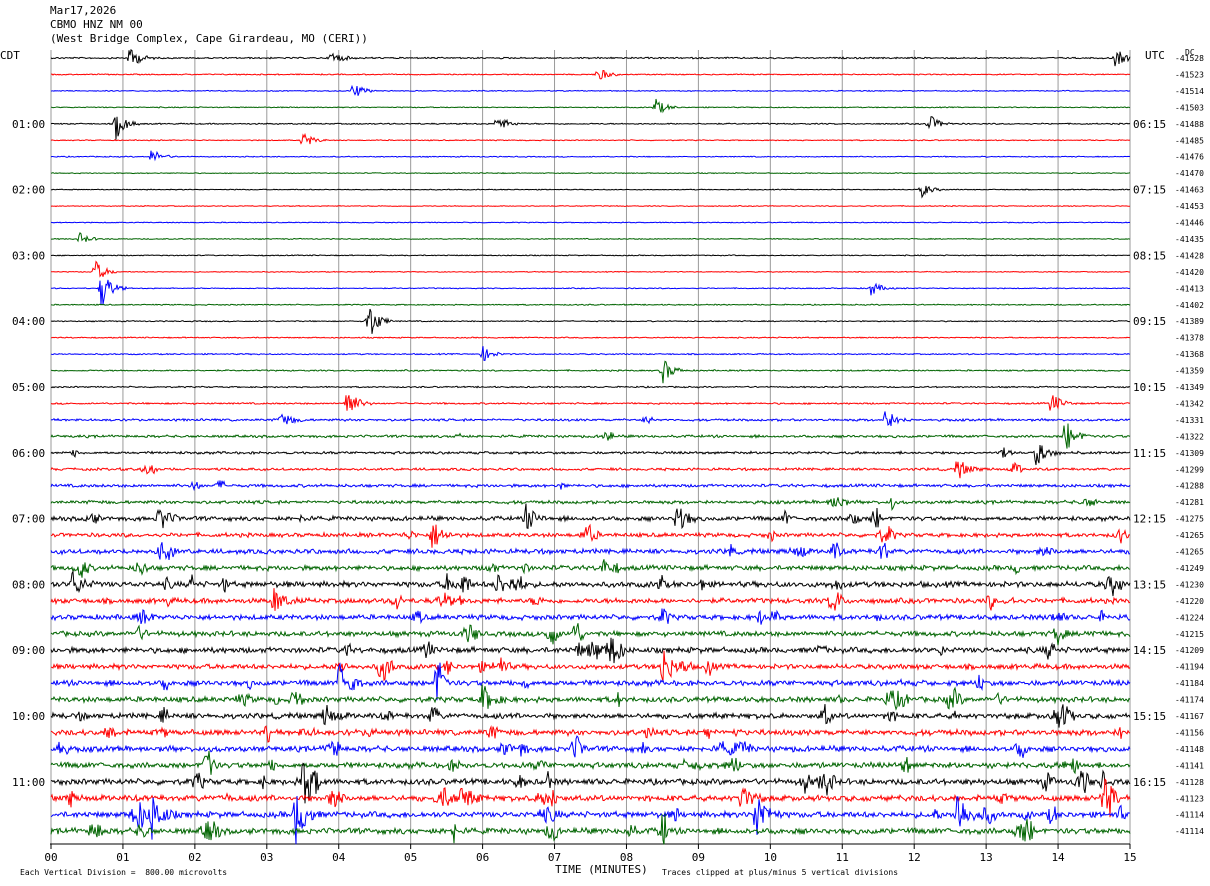 The height and width of the screenshot is (886, 1210). I want to click on x-tick-label: 06, so click(482, 857).